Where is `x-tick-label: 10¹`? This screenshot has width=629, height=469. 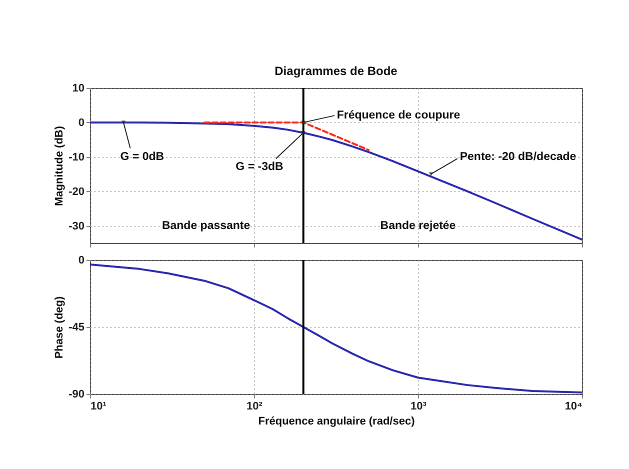 x-tick-label: 10¹ is located at coordinates (98, 406).